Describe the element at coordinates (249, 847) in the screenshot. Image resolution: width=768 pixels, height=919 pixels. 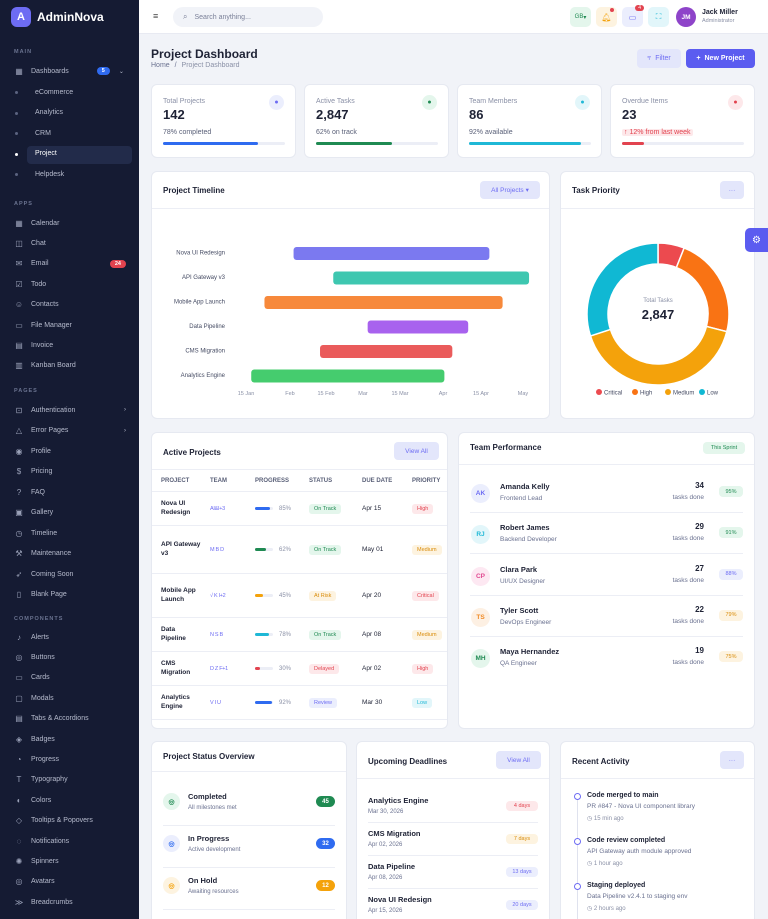
I see `status-row: ◎ In Progress Active development 32` at that location.